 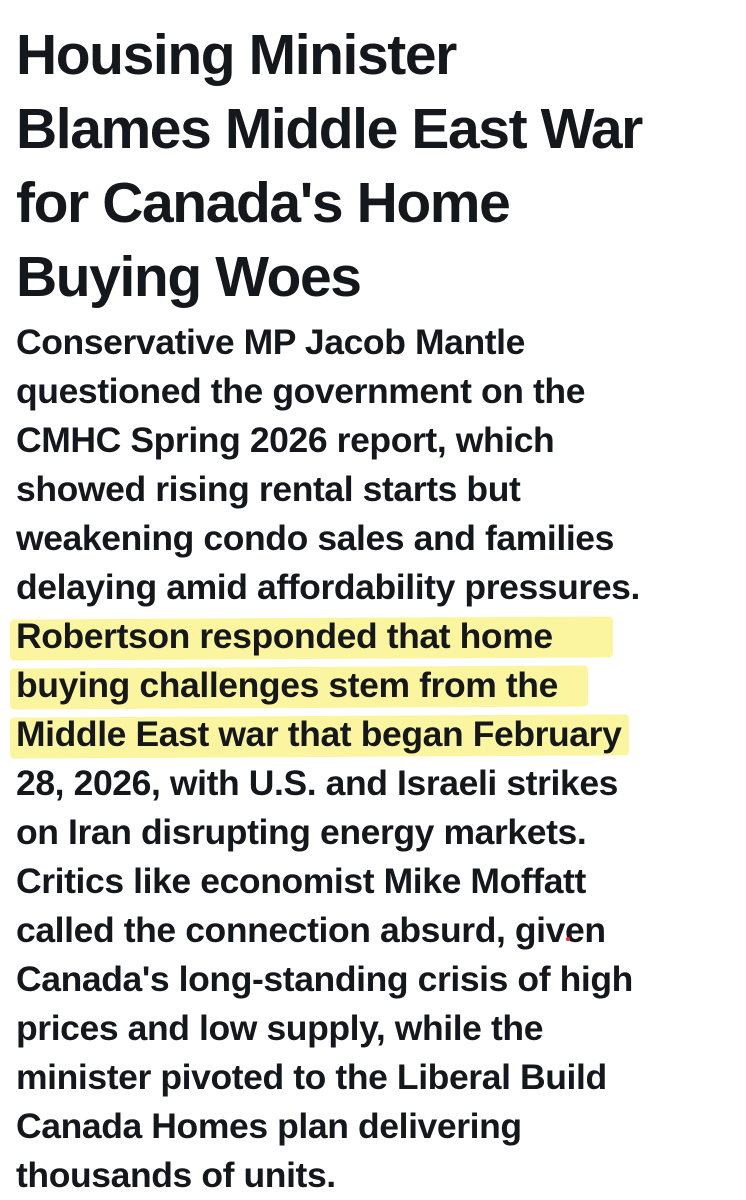 I want to click on headline-line: Housing Minister, so click(x=236, y=55).